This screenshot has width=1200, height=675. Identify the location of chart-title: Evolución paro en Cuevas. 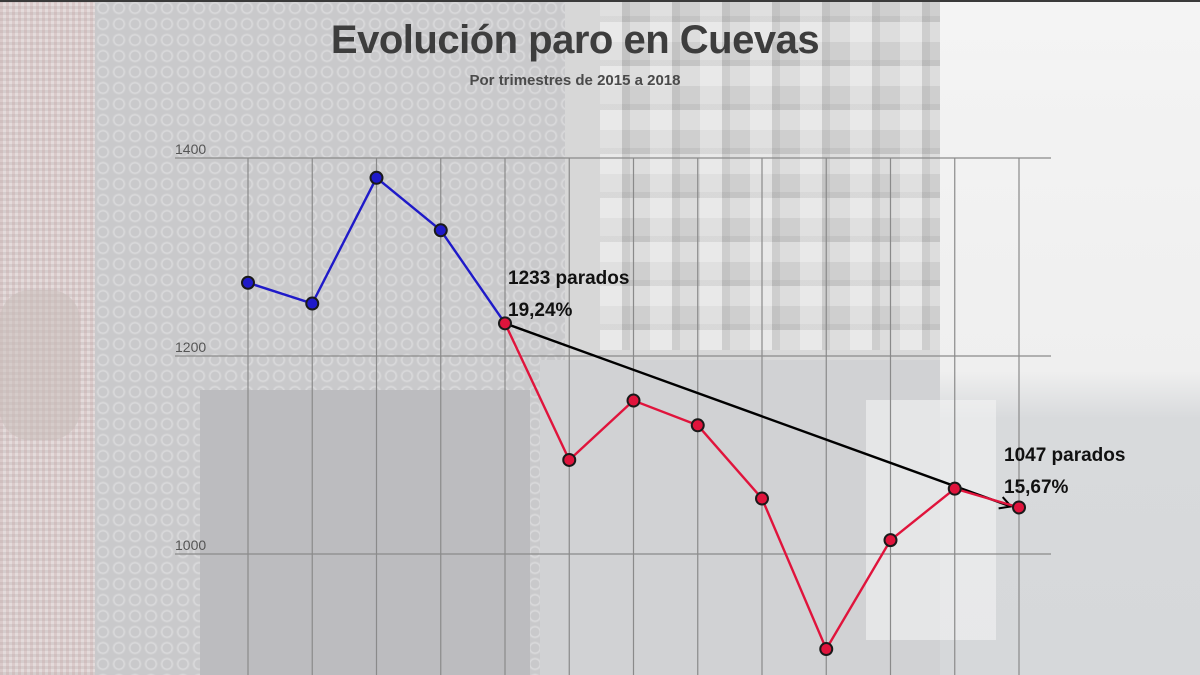
(575, 40).